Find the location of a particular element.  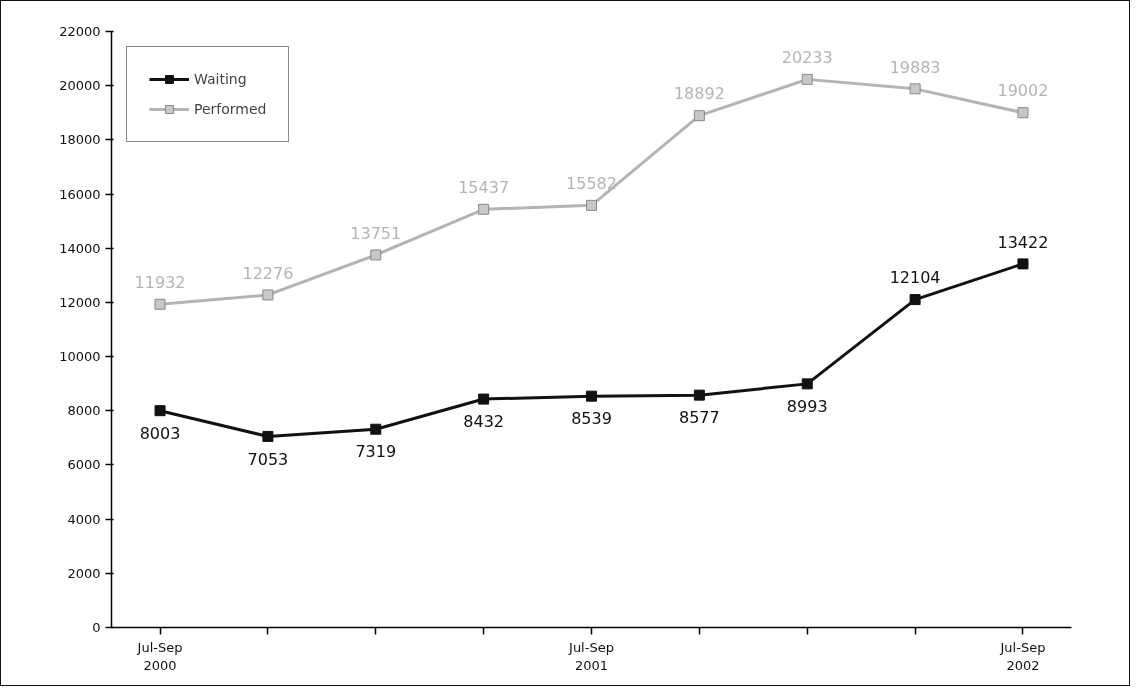

data-label: 19002 is located at coordinates (1023, 91).